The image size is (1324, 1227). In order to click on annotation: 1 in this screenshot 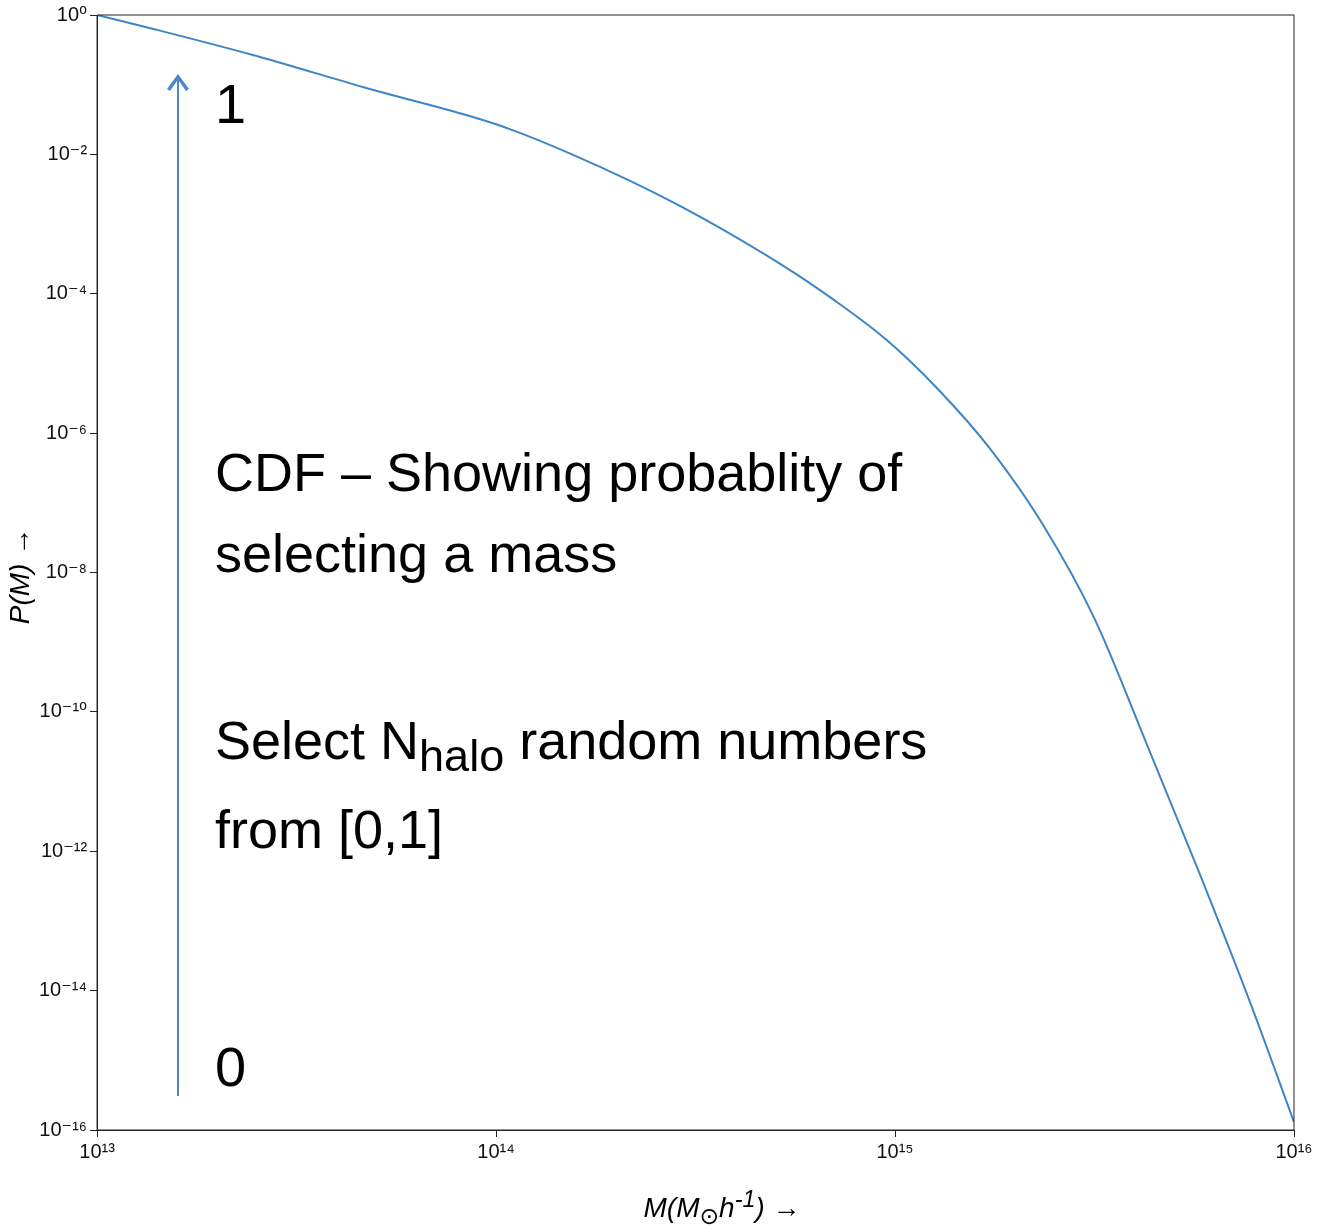, I will do `click(231, 104)`.